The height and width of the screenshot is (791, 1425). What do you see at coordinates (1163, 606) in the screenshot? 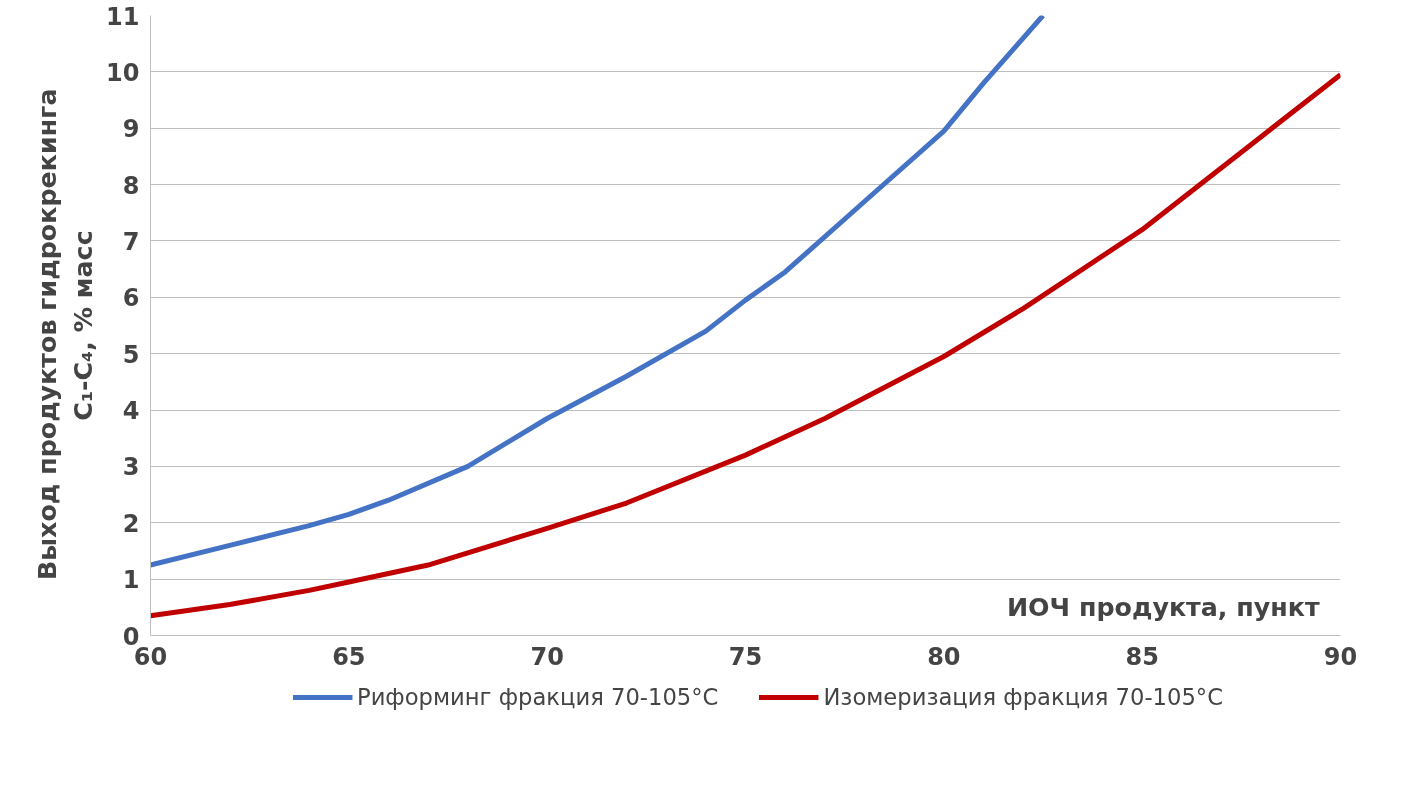
I see `x-axis-title: ИОЧ продукта, пункт` at bounding box center [1163, 606].